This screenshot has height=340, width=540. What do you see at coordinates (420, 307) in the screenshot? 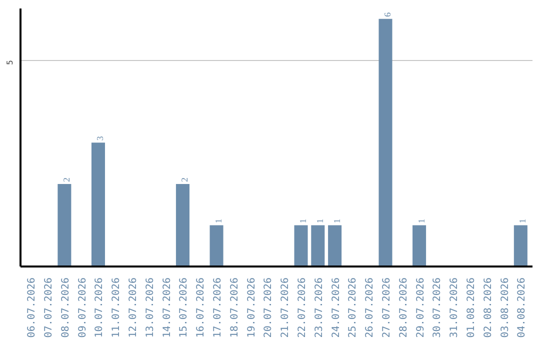
I see `x-tick-label: 29.07.2026` at bounding box center [420, 307].